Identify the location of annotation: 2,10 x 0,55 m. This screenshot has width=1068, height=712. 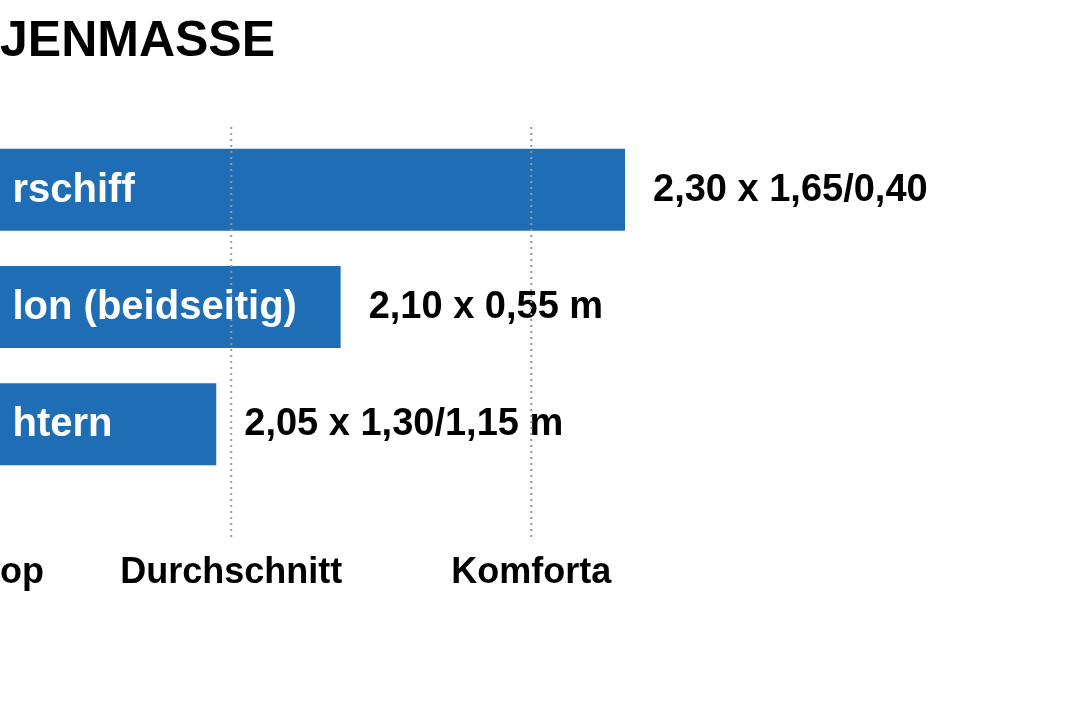
(486, 305).